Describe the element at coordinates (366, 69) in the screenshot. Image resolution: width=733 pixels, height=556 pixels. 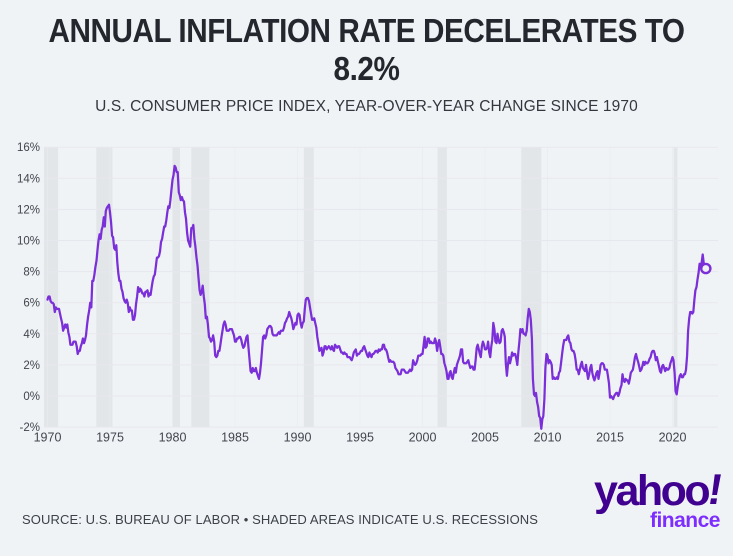
I see `headline-line-2: 8.2%` at that location.